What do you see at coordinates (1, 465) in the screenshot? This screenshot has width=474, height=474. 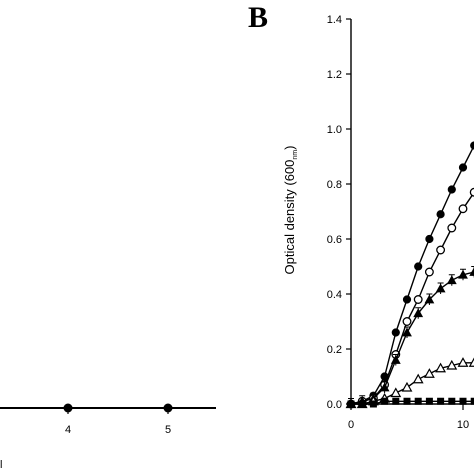 I see `panel-a-bottom-left-fragment: l` at bounding box center [1, 465].